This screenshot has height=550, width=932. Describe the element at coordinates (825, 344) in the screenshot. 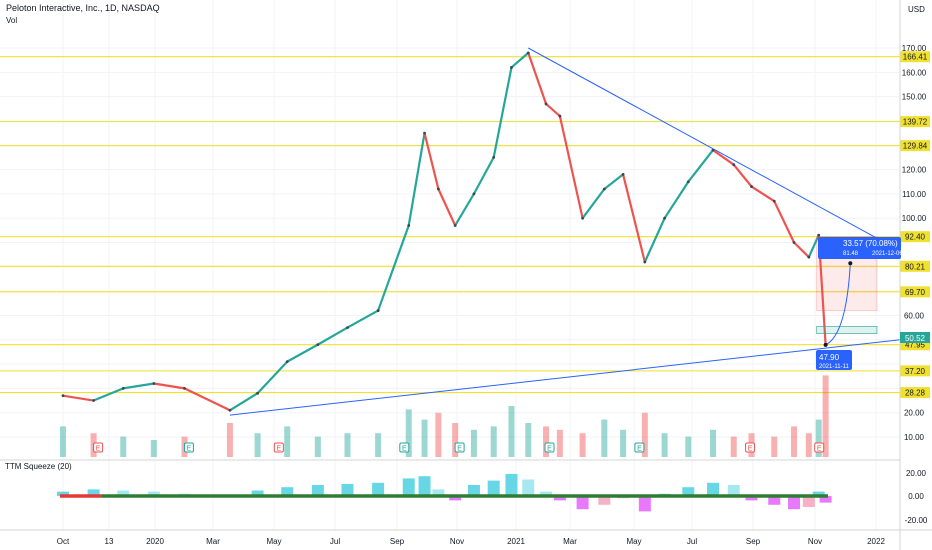

I see `measure-start-point` at that location.